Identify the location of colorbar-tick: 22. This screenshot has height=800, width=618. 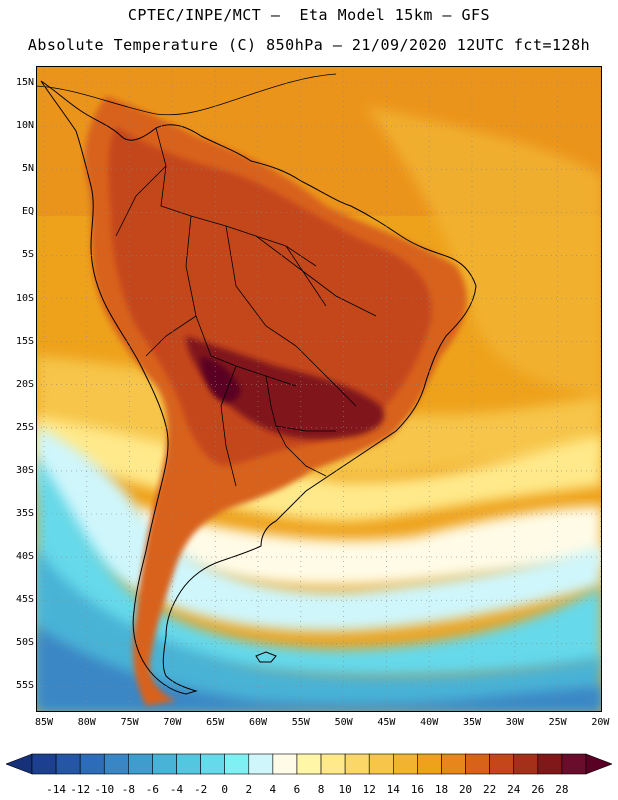
(490, 789).